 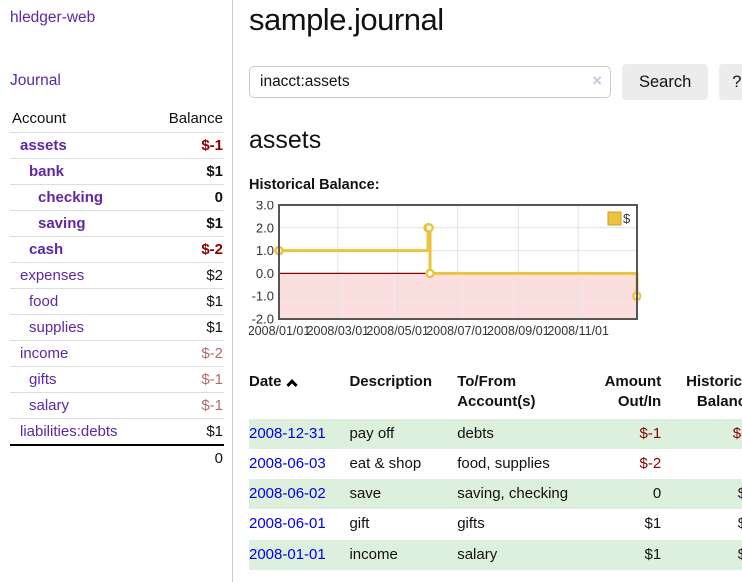 What do you see at coordinates (186, 197) in the screenshot?
I see `account-balance: 0` at bounding box center [186, 197].